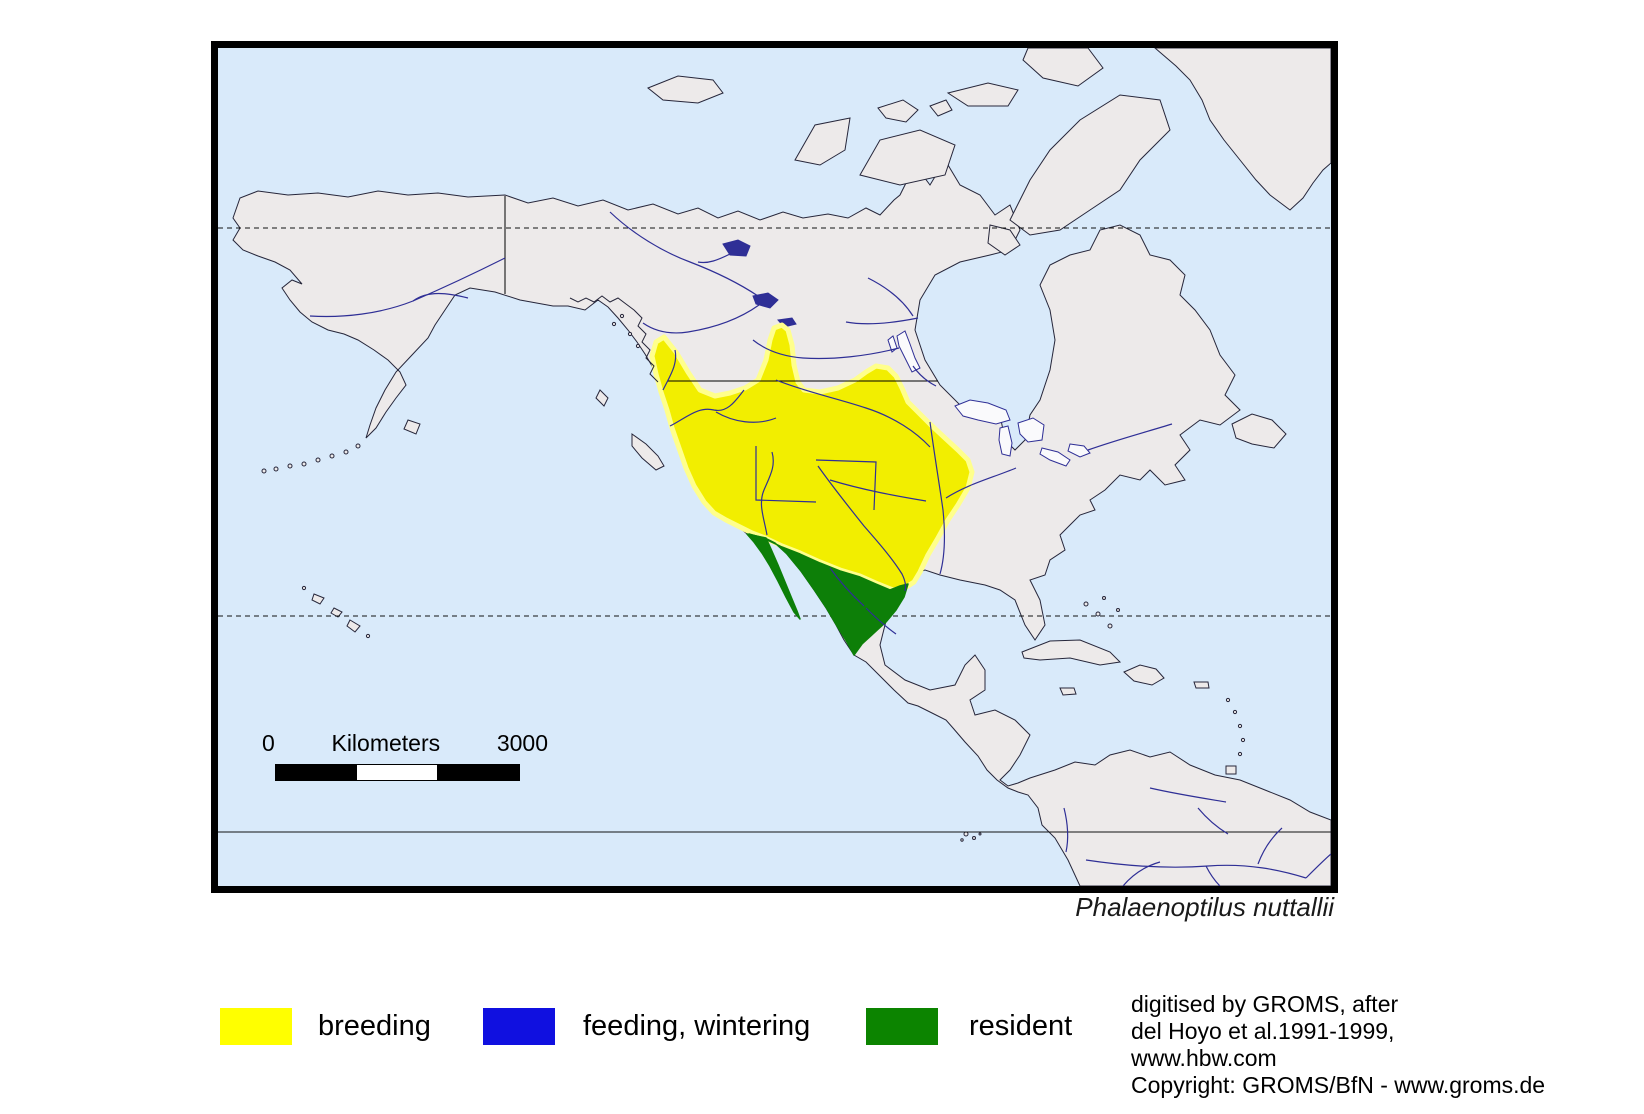 The height and width of the screenshot is (1114, 1644). Describe the element at coordinates (909, 152) in the screenshot. I see `arctic-islands` at that location.